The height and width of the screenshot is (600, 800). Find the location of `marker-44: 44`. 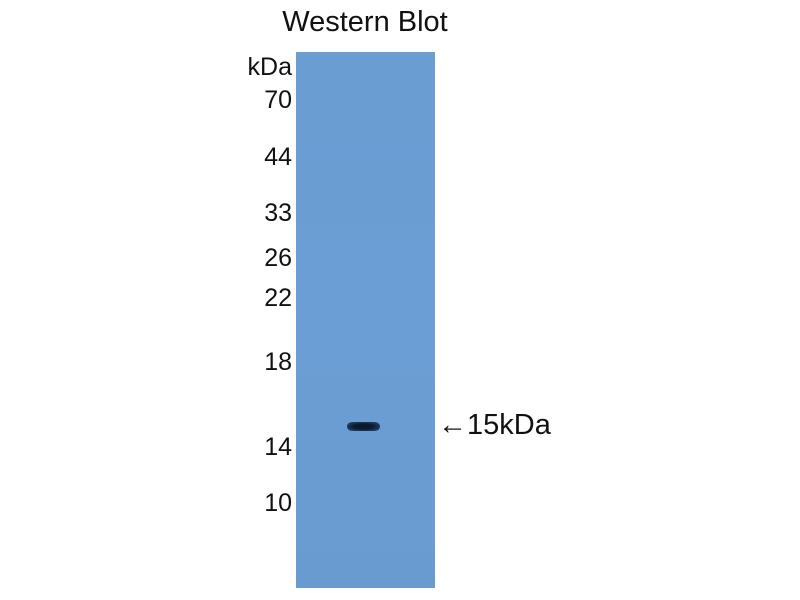

marker-44: 44 is located at coordinates (278, 157).